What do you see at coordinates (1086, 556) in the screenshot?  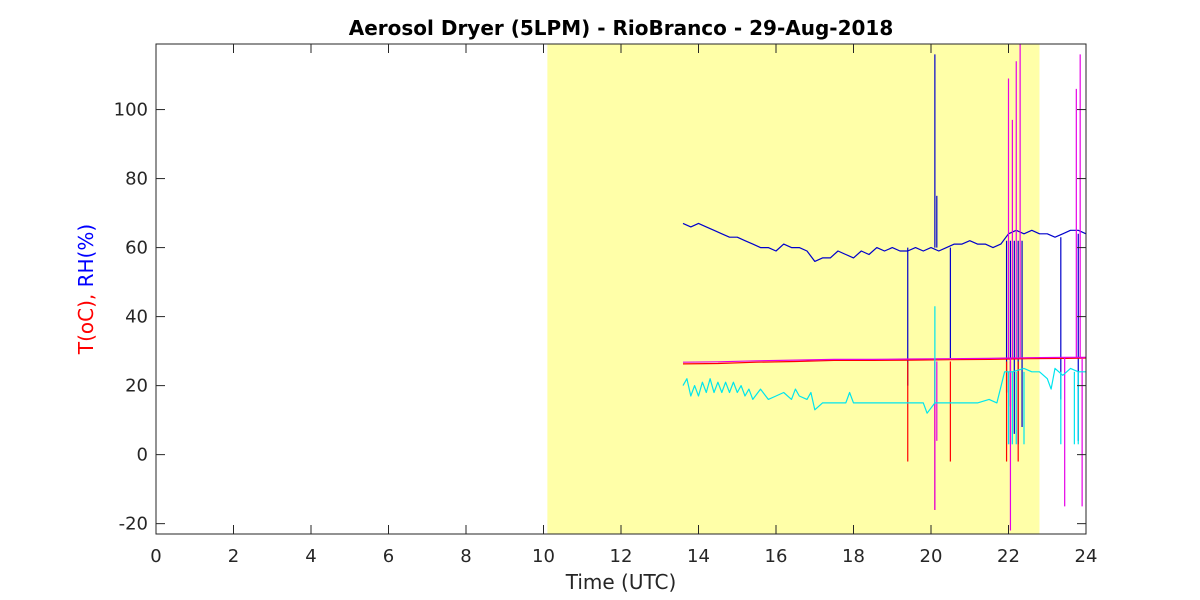 I see `x-tick-label-12: 24` at bounding box center [1086, 556].